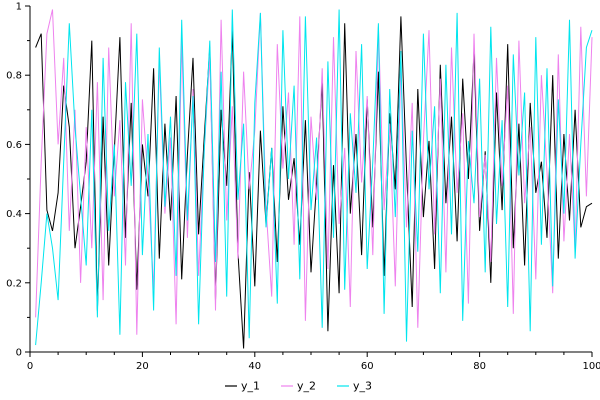  I want to click on y-tick-label: 0.6, so click(14, 145).